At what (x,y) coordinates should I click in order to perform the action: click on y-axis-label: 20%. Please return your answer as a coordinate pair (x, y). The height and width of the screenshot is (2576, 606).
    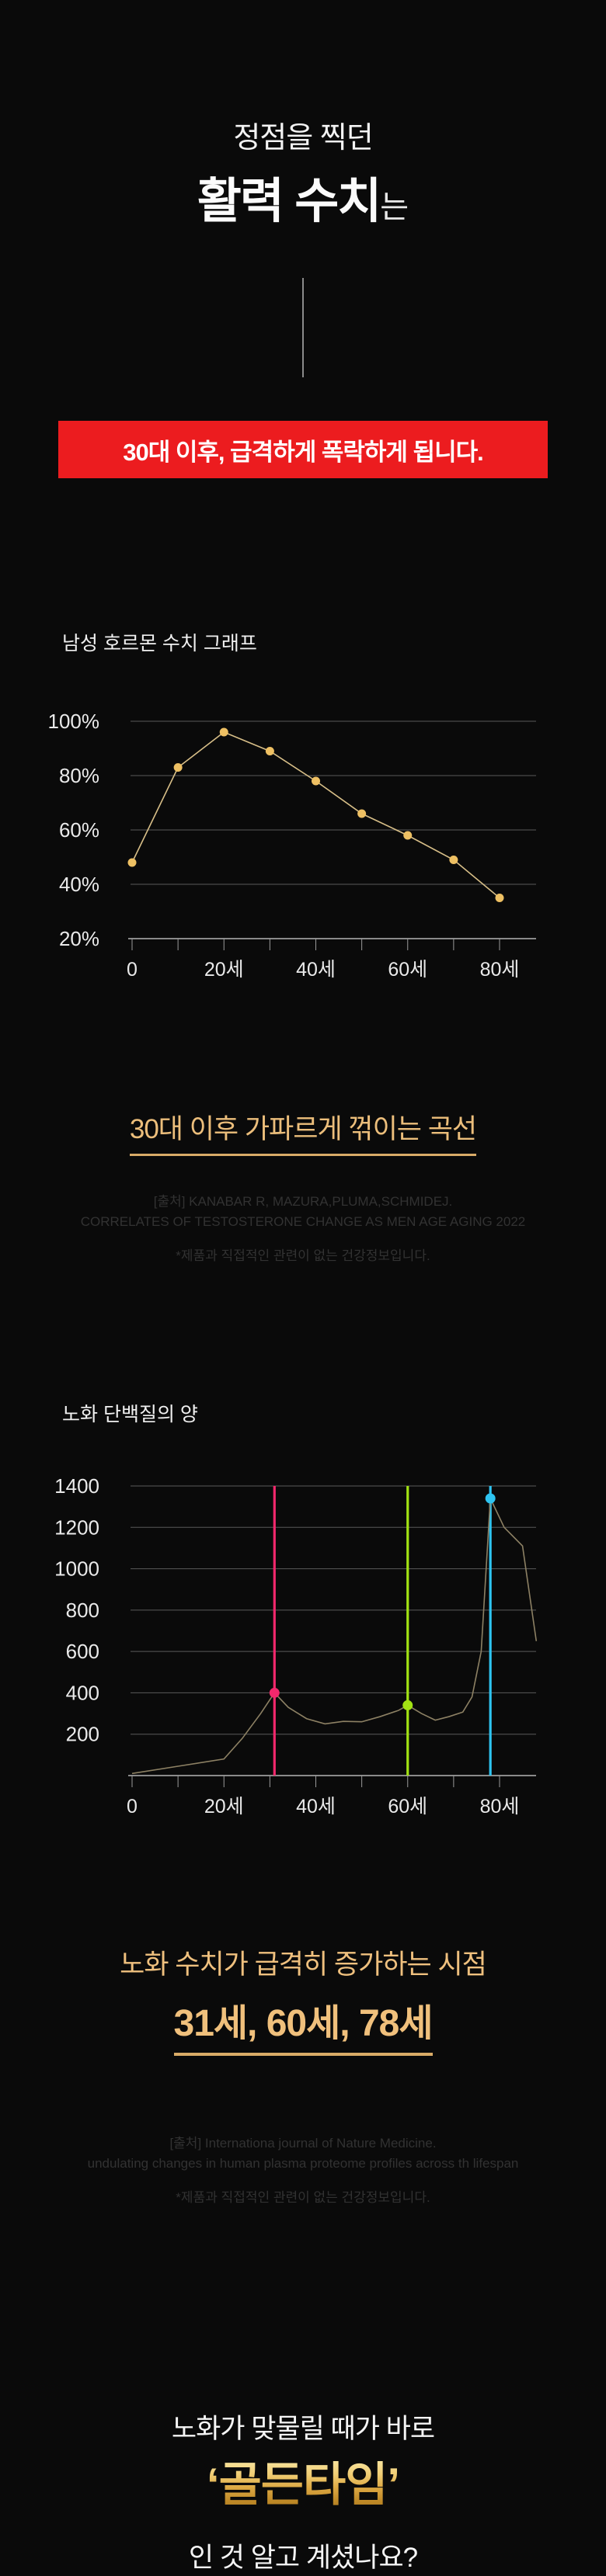
    Looking at the image, I should click on (79, 939).